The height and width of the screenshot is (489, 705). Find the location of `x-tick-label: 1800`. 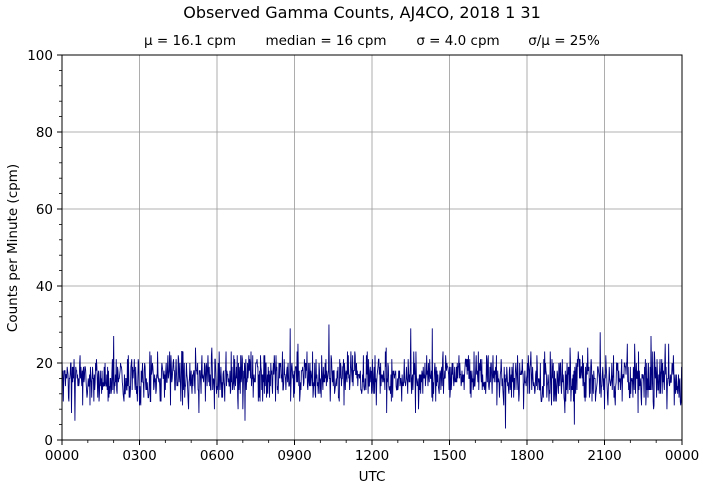

x-tick-label: 1800 is located at coordinates (527, 456).